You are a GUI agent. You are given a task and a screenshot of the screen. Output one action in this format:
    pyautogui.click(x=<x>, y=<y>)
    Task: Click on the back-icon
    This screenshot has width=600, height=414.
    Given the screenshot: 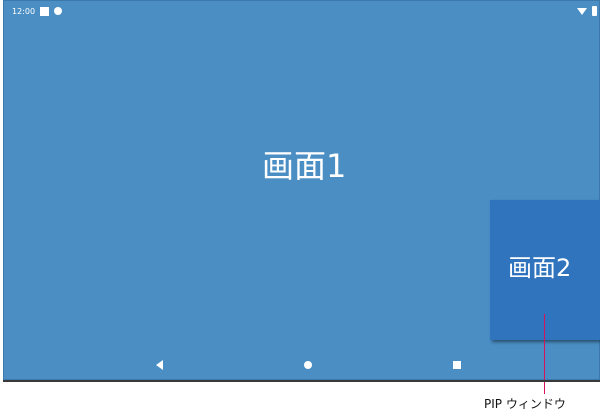 What is the action you would take?
    pyautogui.click(x=159, y=365)
    